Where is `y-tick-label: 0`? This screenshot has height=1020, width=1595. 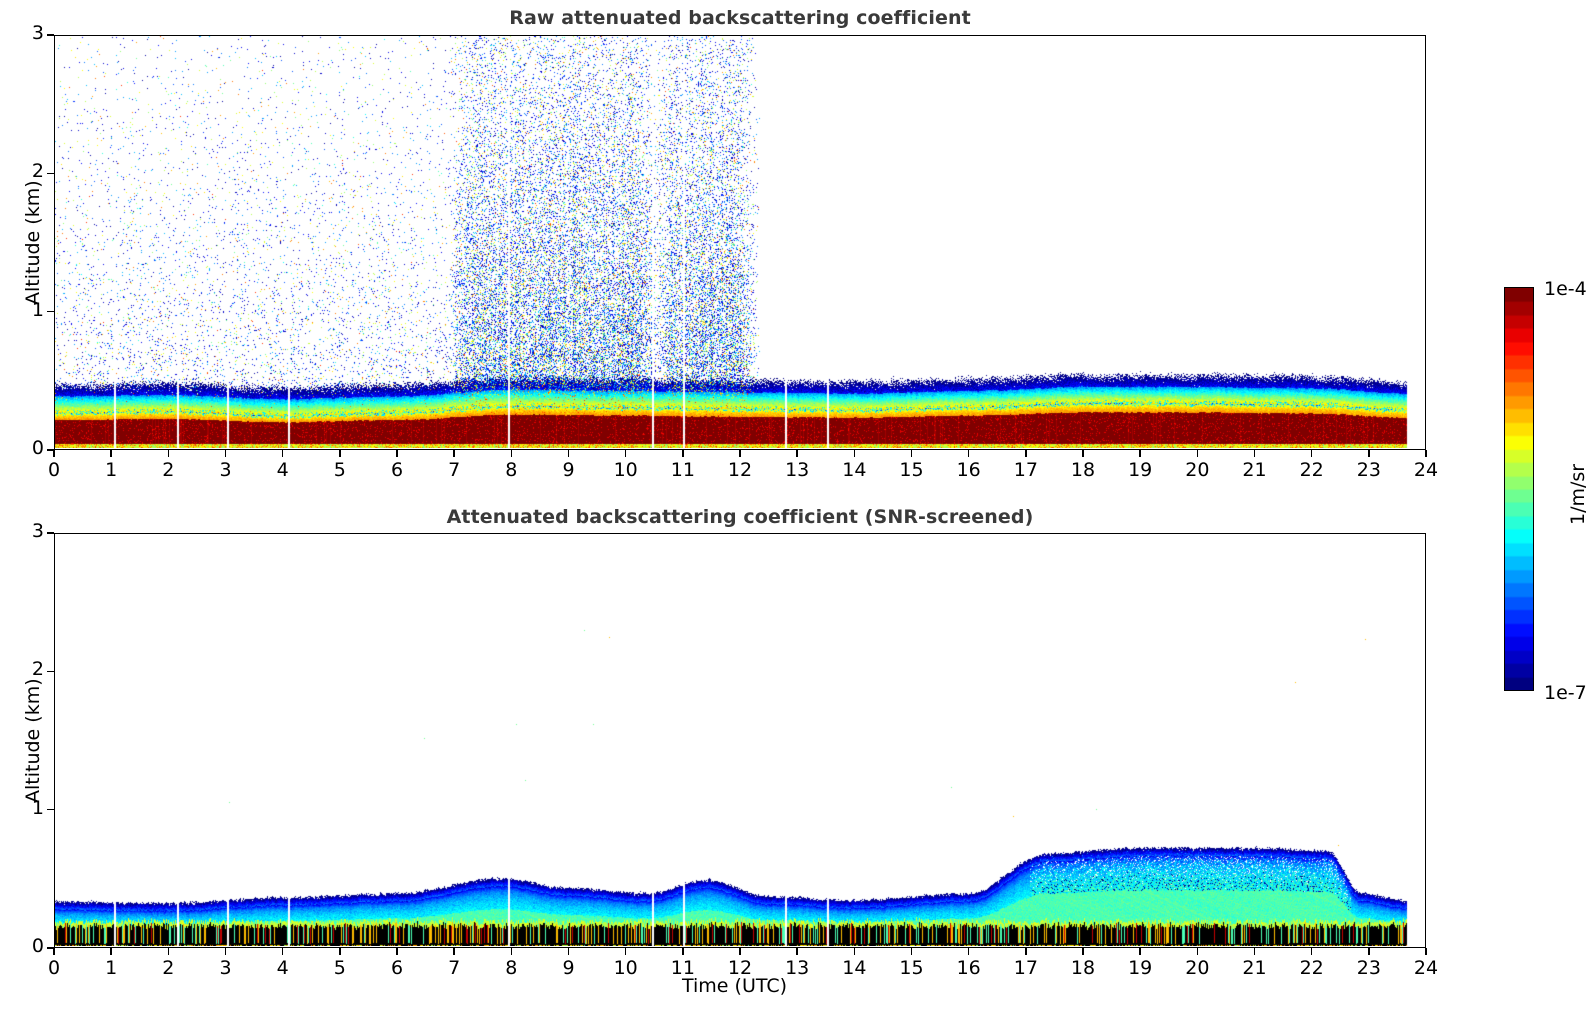
y-tick-label: 0 is located at coordinates (37, 946).